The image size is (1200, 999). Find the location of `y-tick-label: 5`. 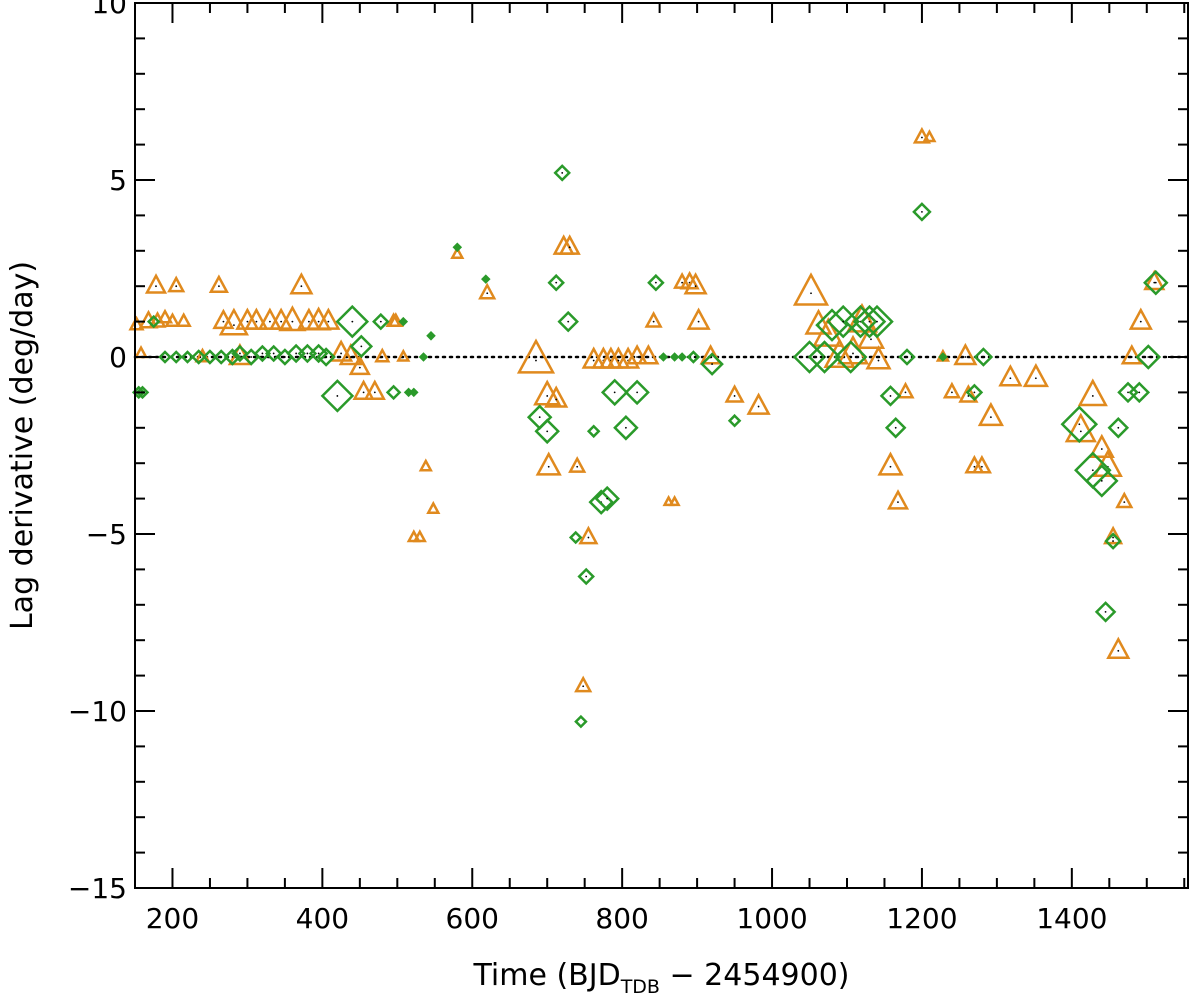

y-tick-label: 5 is located at coordinates (118, 180).